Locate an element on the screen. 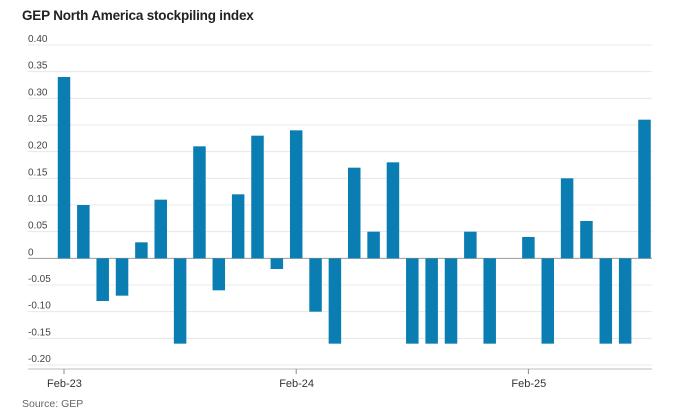 The image size is (690, 412). y-tick-label: 0 is located at coordinates (31, 252).